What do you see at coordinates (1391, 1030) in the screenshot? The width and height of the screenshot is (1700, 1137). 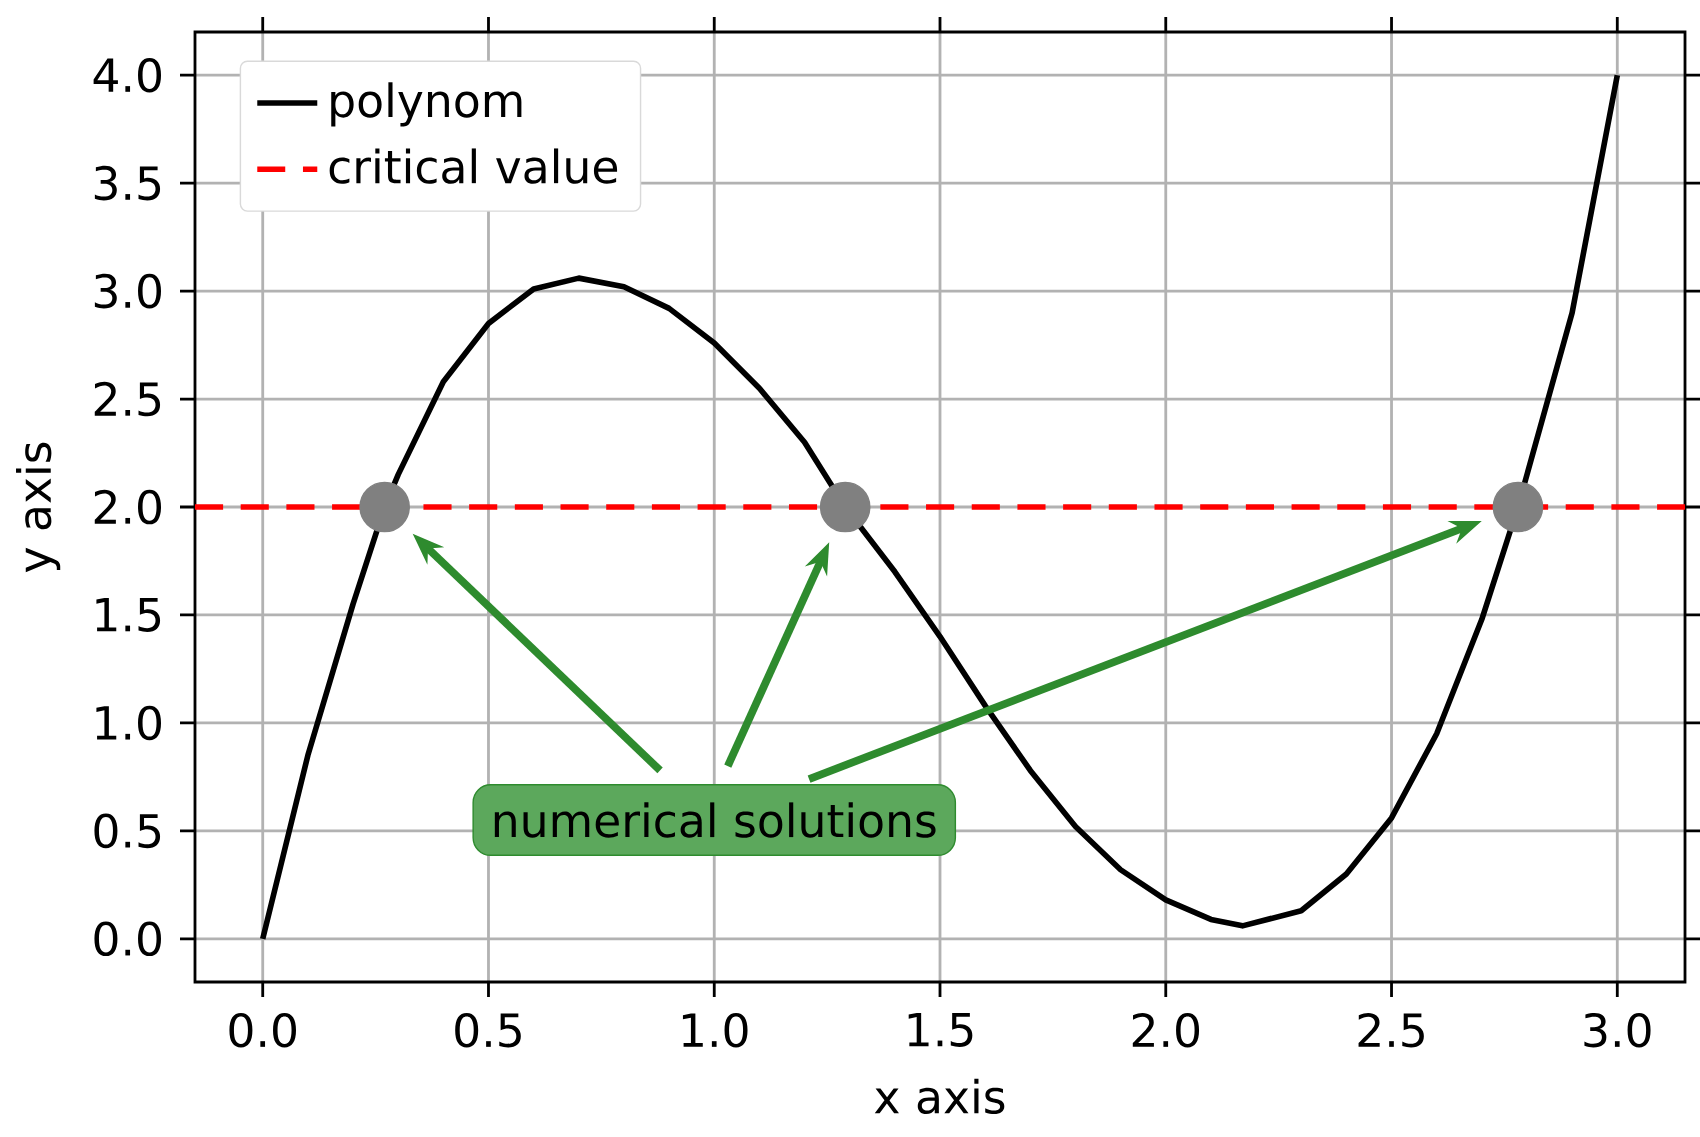 I see `x-tick-label: 2.5` at bounding box center [1391, 1030].